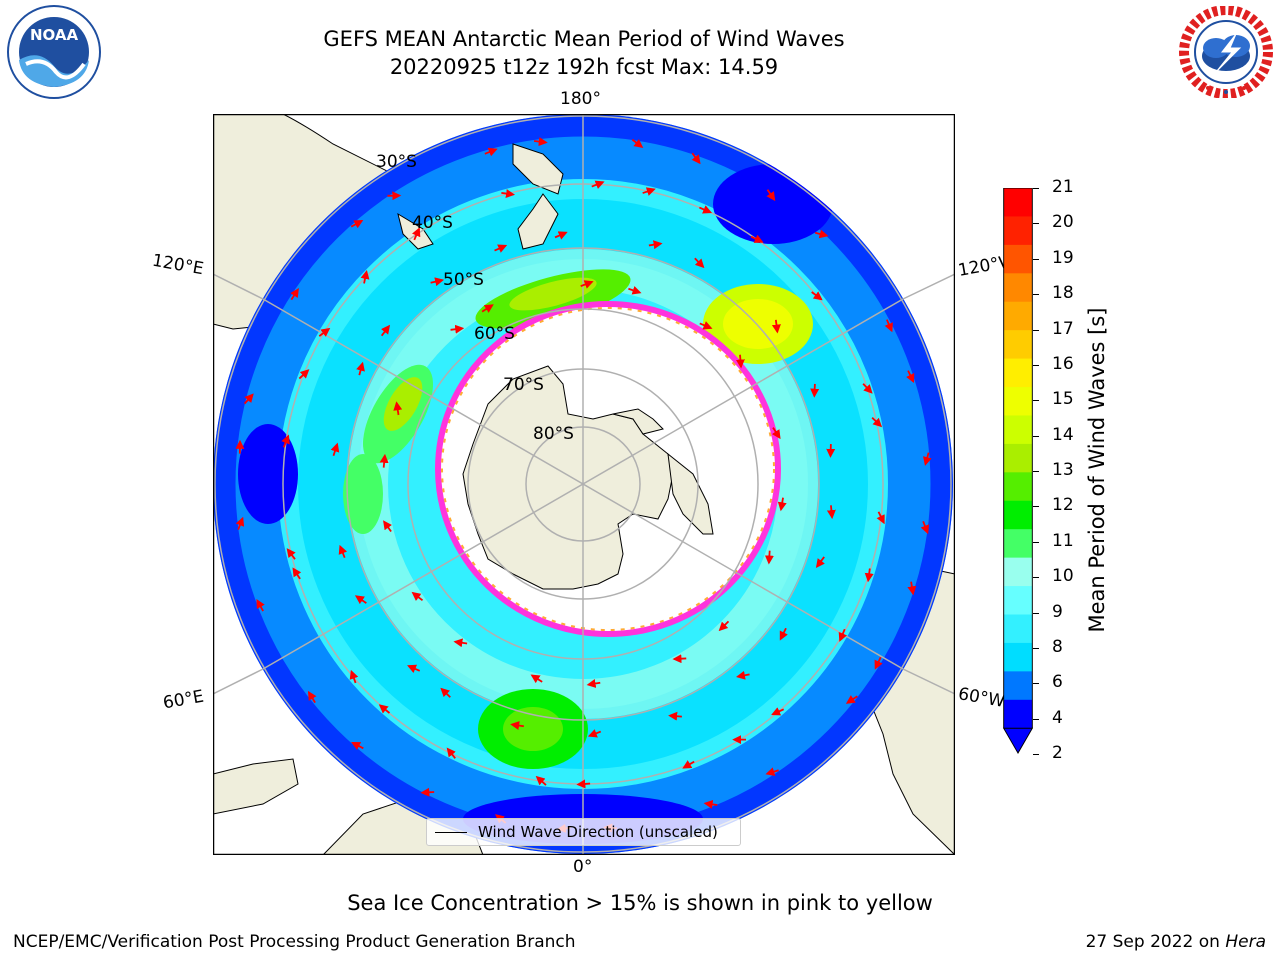 The height and width of the screenshot is (960, 1280). Describe the element at coordinates (1063, 222) in the screenshot. I see `colorbar-tick-label: 20` at that location.